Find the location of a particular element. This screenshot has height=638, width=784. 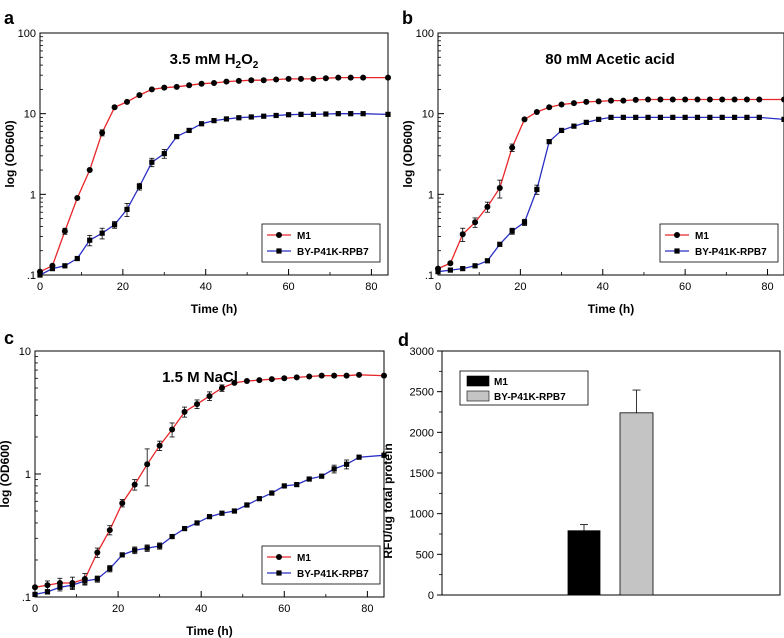

panel-d-legend-swatch is located at coordinates (478, 381).